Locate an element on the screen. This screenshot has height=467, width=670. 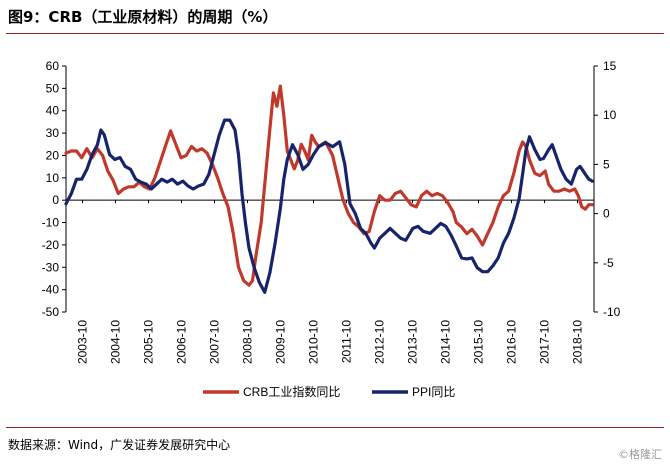
x-tick-label: 2006-10 is located at coordinates (182, 342).